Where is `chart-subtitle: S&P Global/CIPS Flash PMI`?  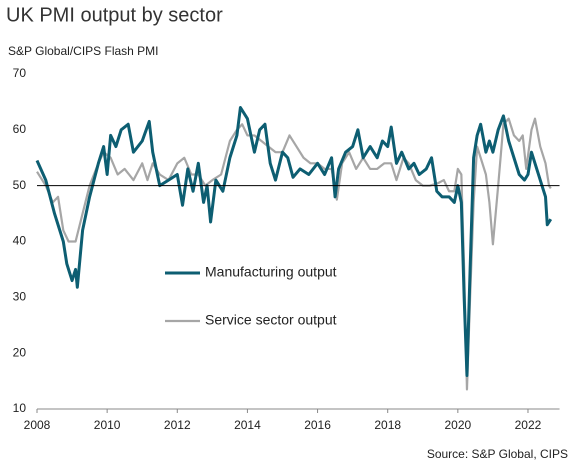
chart-subtitle: S&P Global/CIPS Flash PMI is located at coordinates (83, 51).